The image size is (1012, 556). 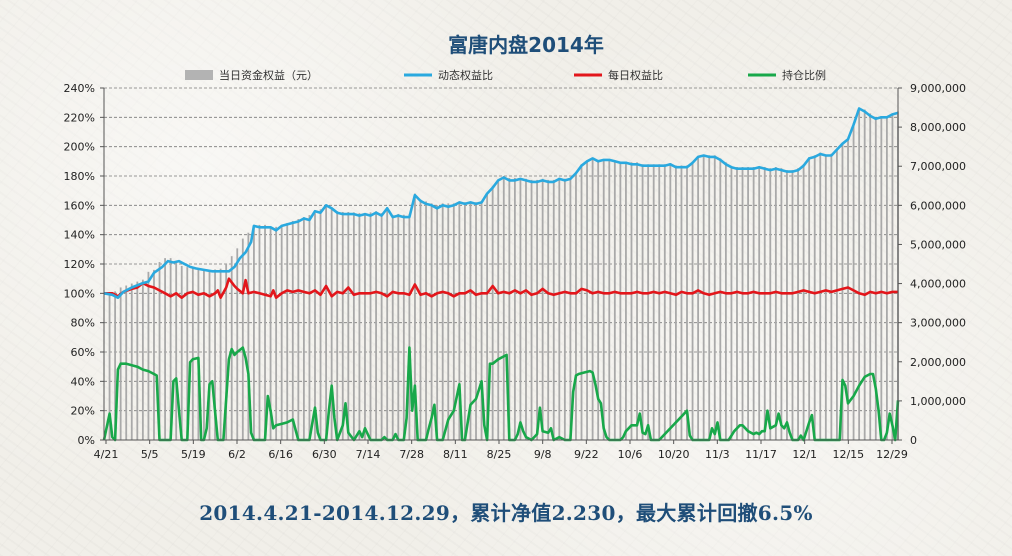 What do you see at coordinates (674, 454) in the screenshot?
I see `x-tick-label: 10/20` at bounding box center [674, 454].